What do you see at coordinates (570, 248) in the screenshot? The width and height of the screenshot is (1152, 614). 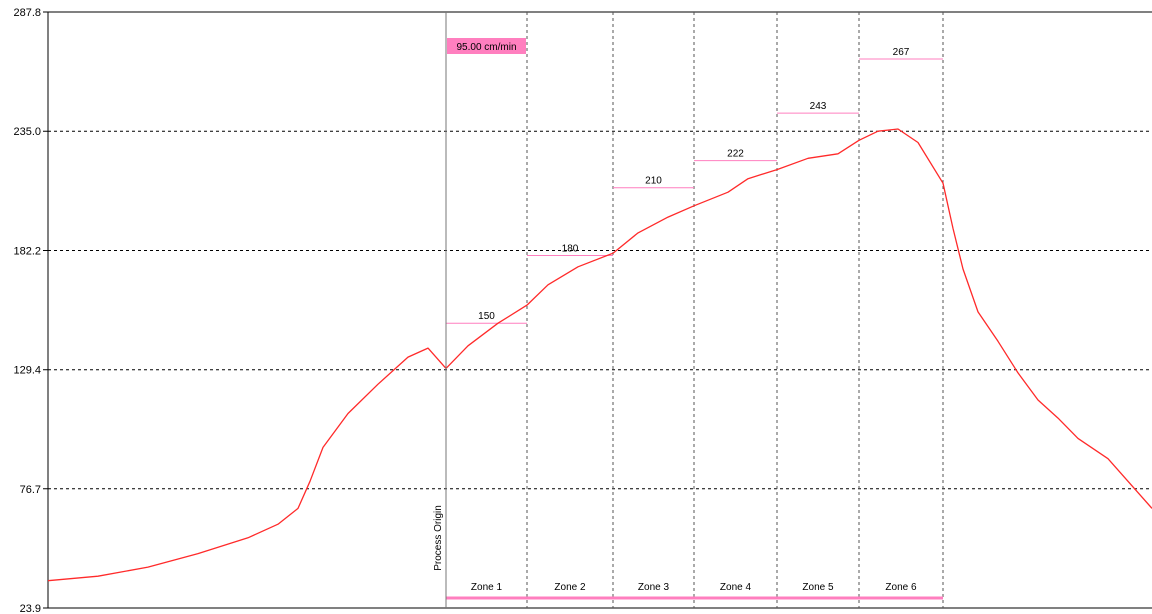 I see `zone-setpoint-label: 180` at bounding box center [570, 248].